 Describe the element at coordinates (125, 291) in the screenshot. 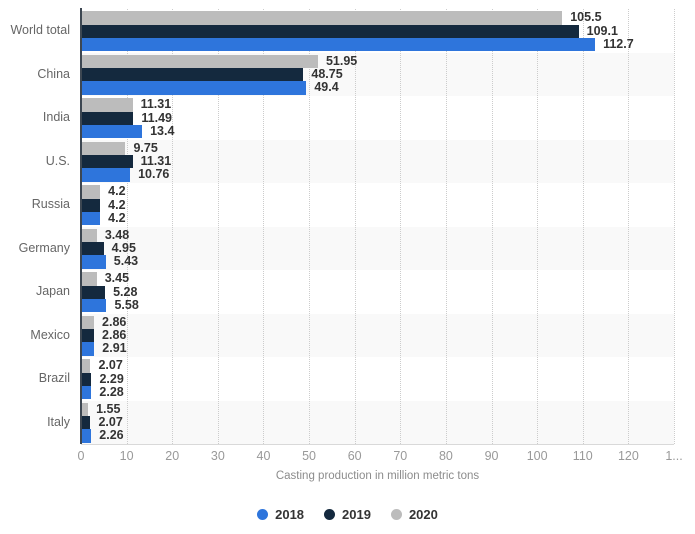

I see `value-label: 5.28` at that location.